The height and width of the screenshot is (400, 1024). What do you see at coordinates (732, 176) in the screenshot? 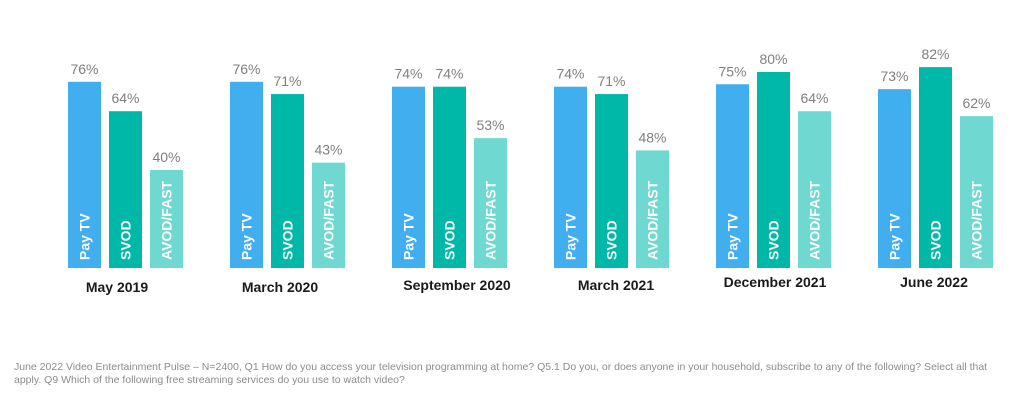
I see `bar-december-2021-pay-tv` at bounding box center [732, 176].